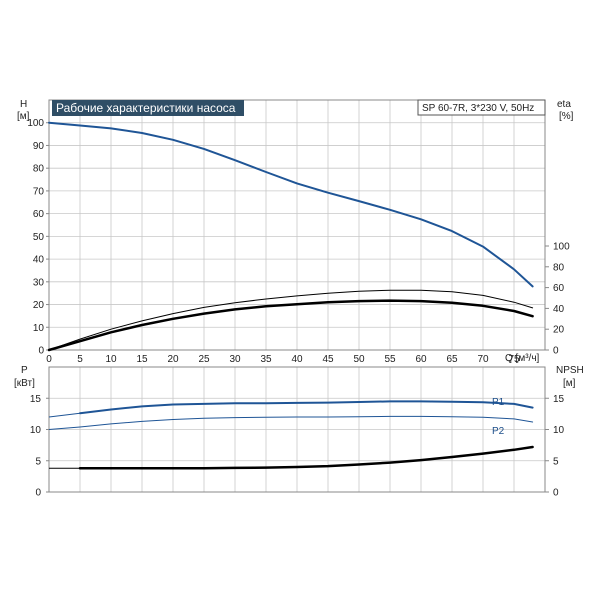 The width and height of the screenshot is (600, 600). Describe the element at coordinates (559, 288) in the screenshot. I see `upper-right-tick-label: 60` at that location.